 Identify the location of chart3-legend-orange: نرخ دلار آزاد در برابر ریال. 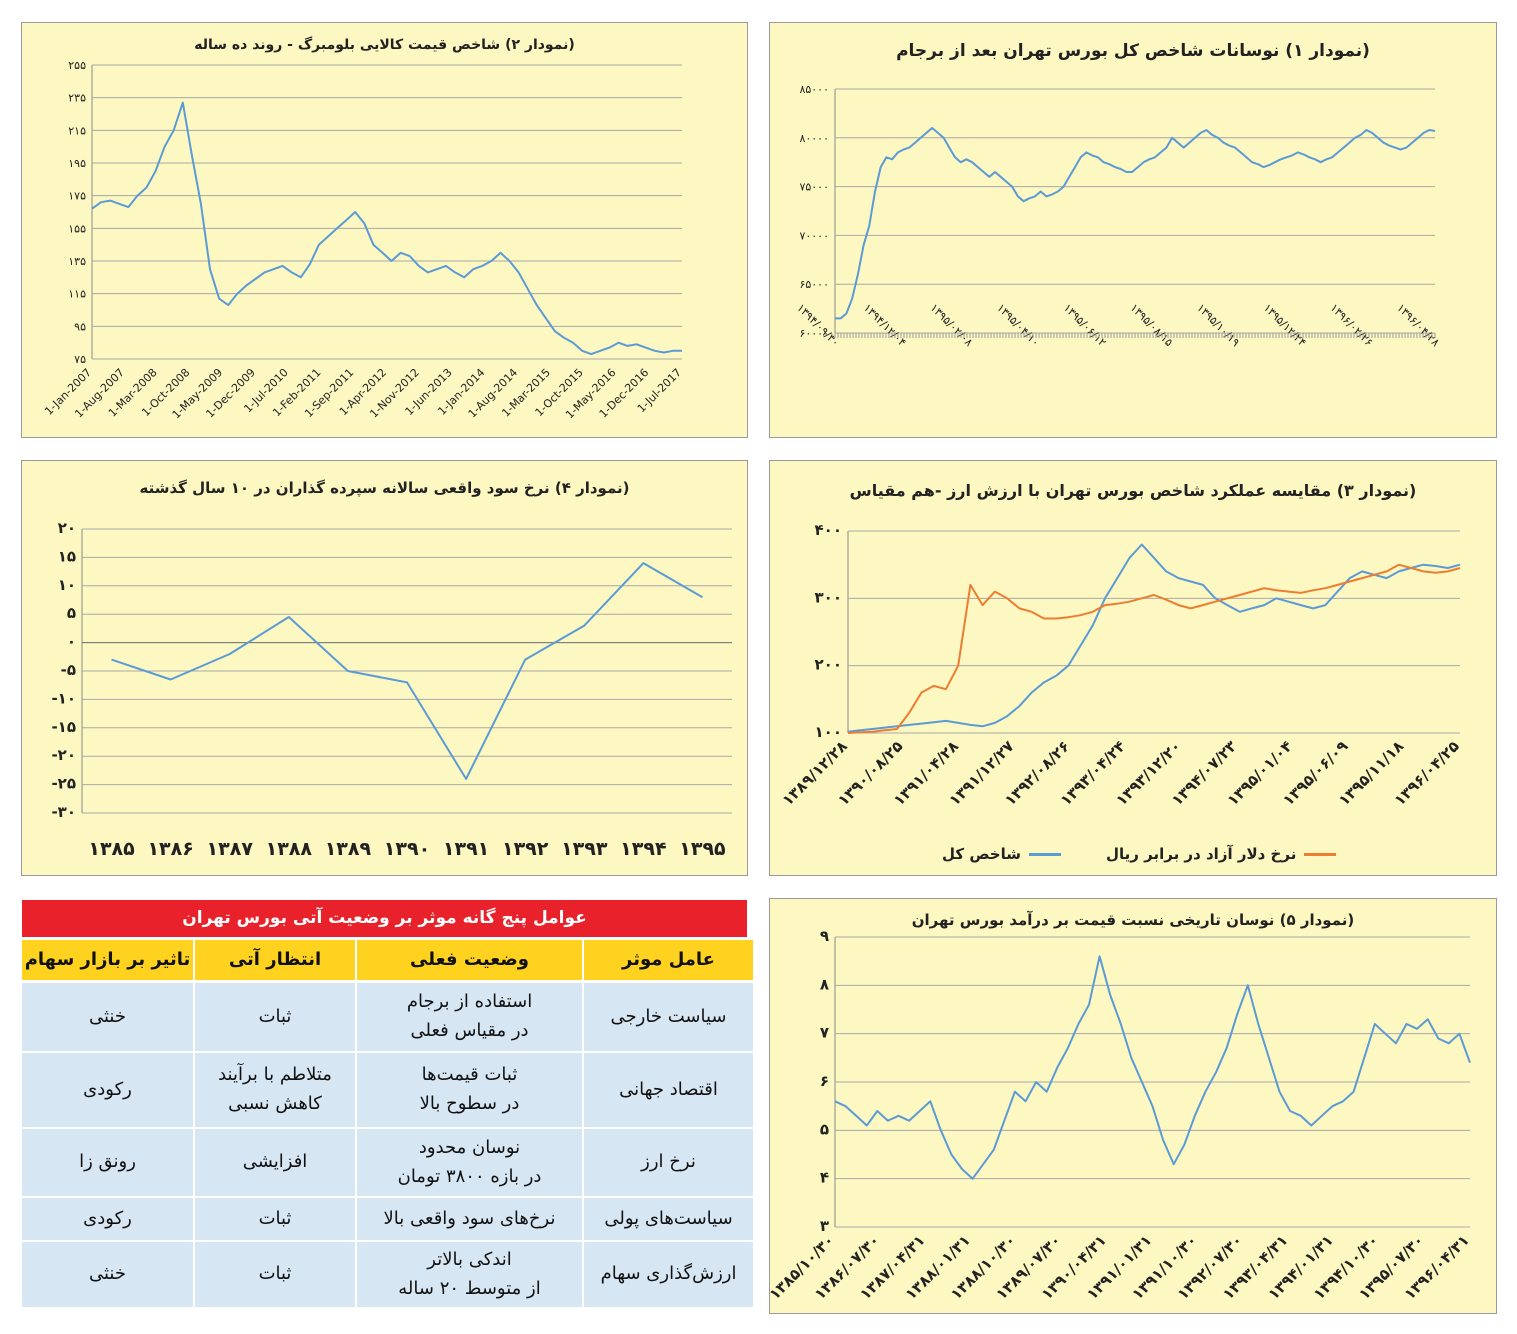
(1221, 854).